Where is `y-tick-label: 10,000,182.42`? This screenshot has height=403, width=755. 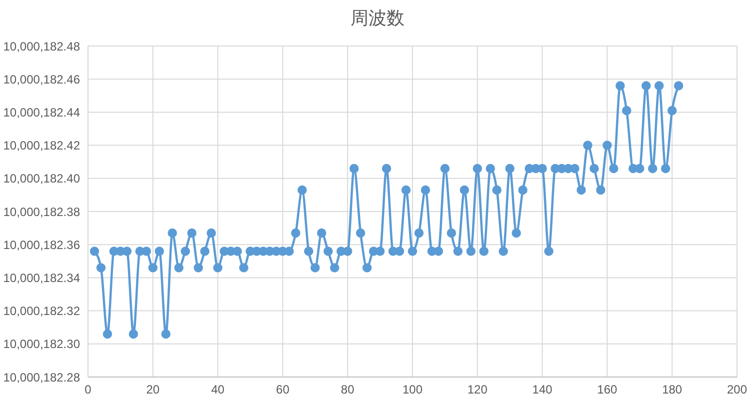 y-tick-label: 10,000,182.42 is located at coordinates (41, 145).